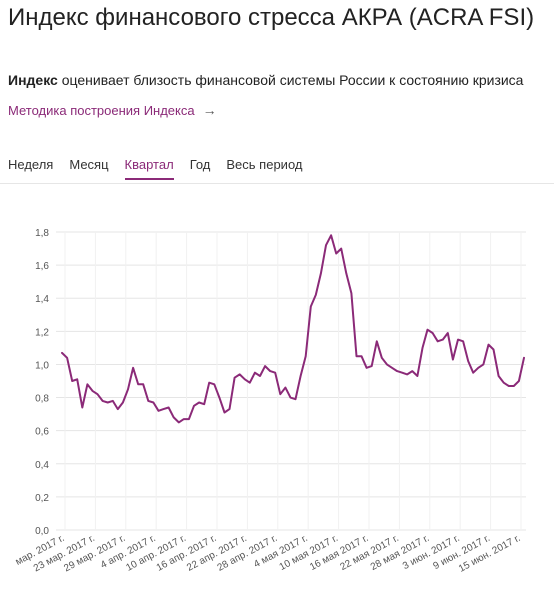 This screenshot has width=554, height=600. I want to click on methodology-link-label: Методика построения Индекса, so click(101, 110).